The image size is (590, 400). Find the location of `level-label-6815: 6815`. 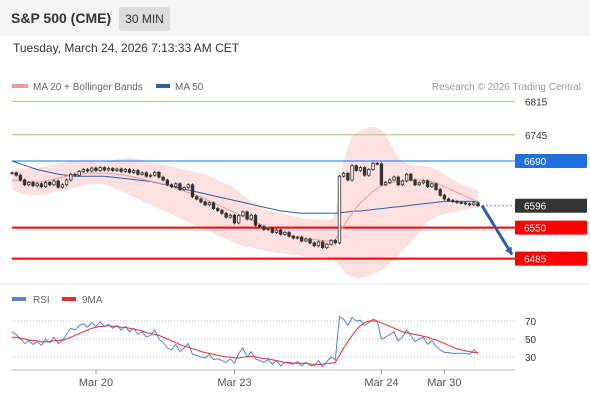

level-label-6815: 6815 is located at coordinates (536, 102).